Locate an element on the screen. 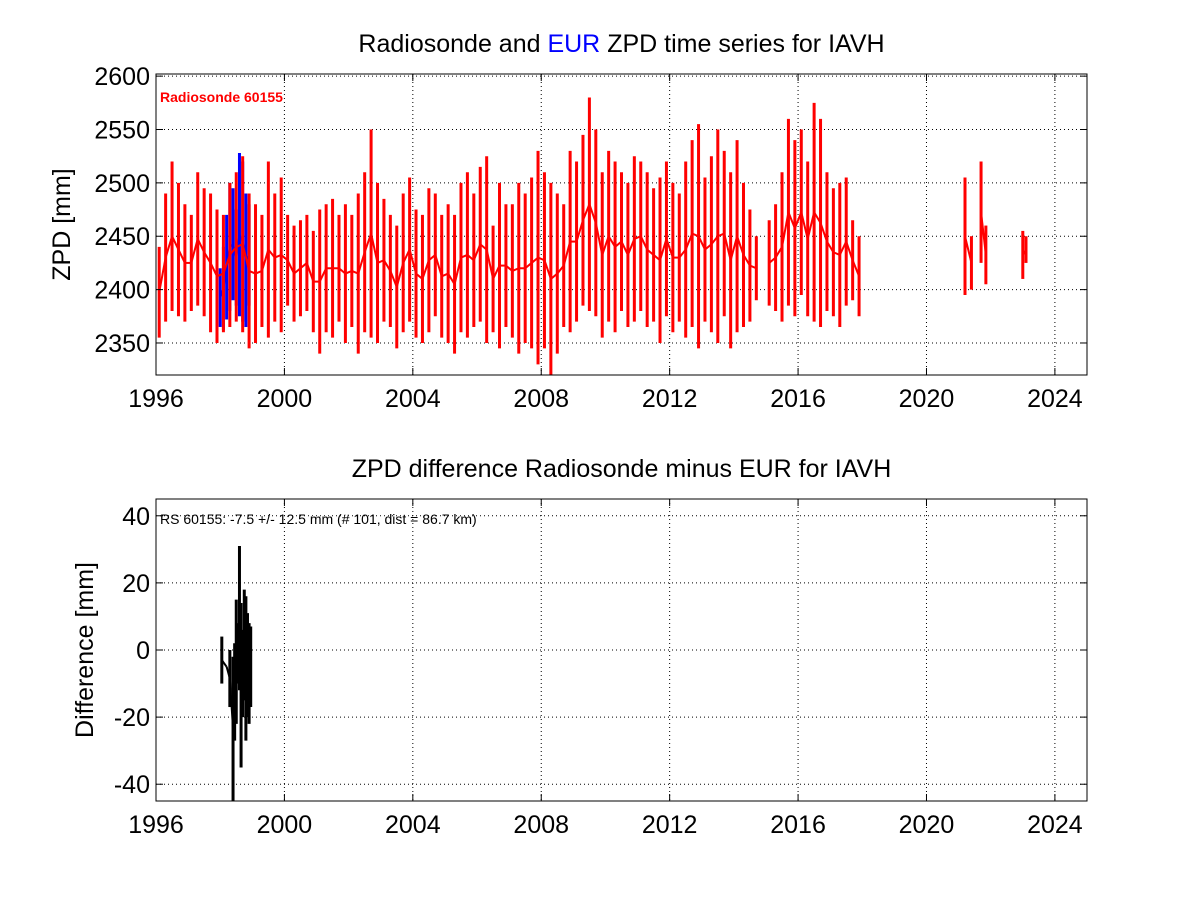 This screenshot has height=901, width=1201. y-axis-label: ZPD [mm] is located at coordinates (62, 224).